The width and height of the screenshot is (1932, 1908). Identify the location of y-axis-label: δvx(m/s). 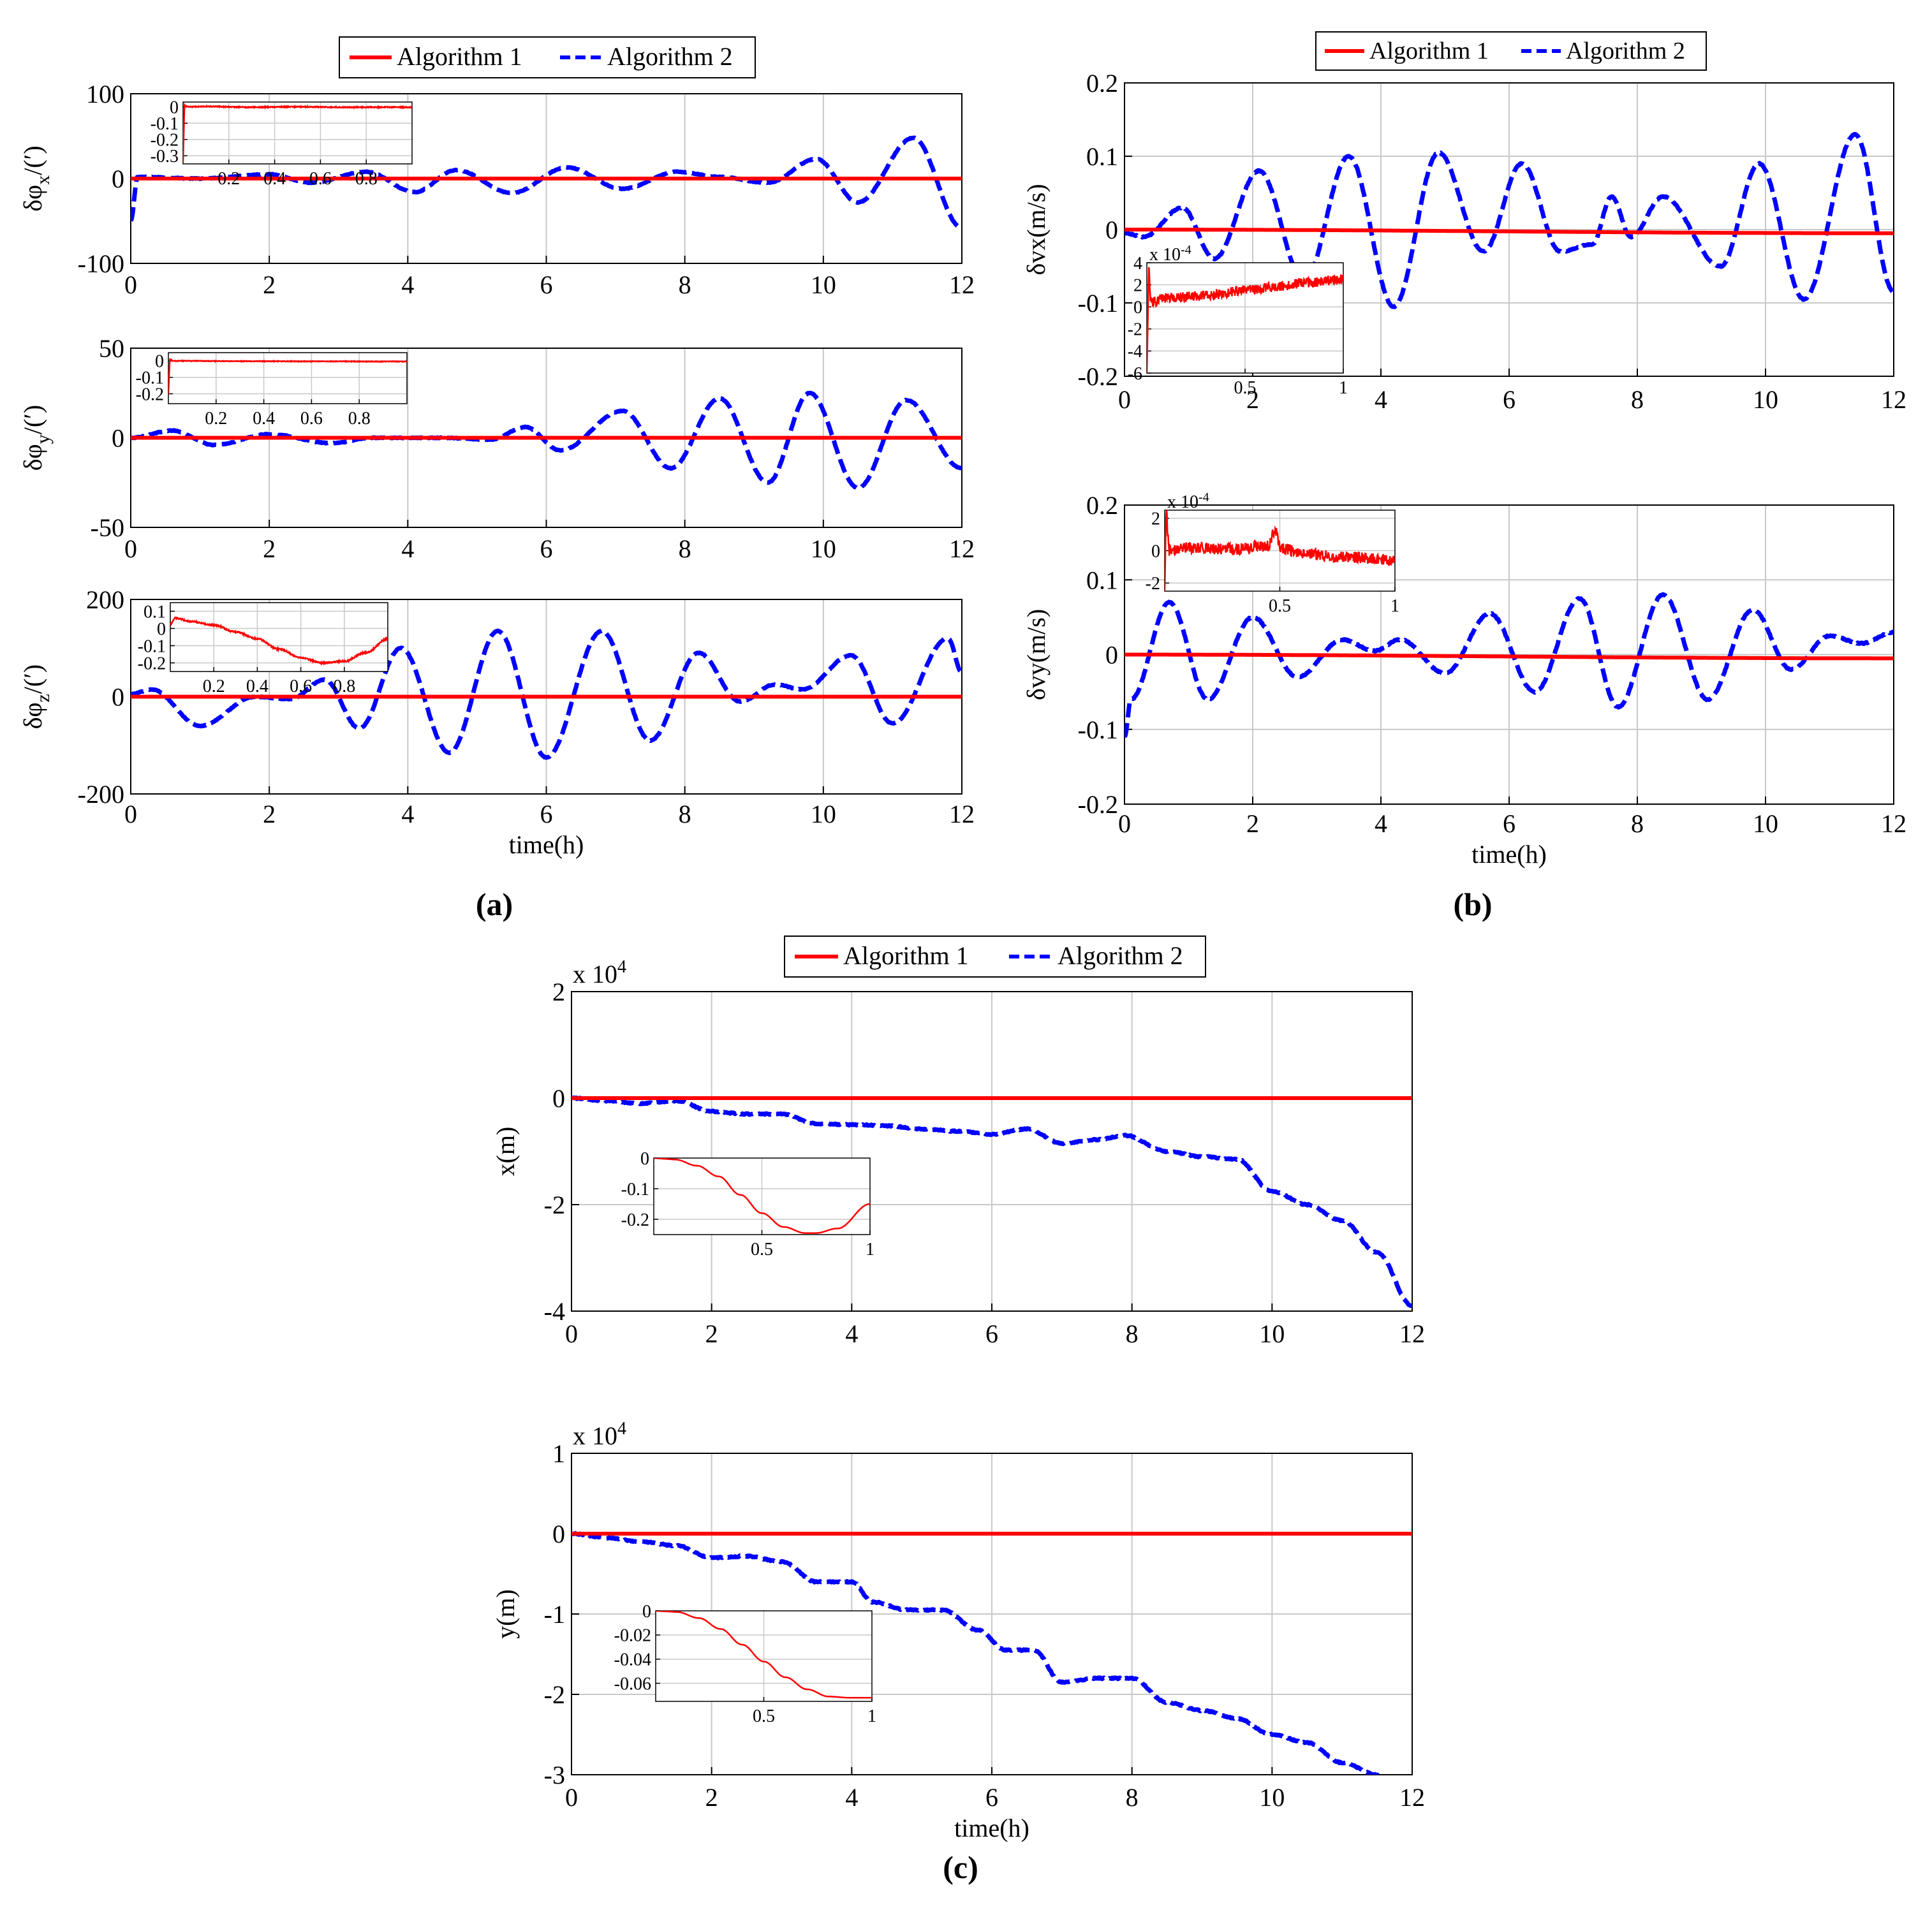
(1036, 229).